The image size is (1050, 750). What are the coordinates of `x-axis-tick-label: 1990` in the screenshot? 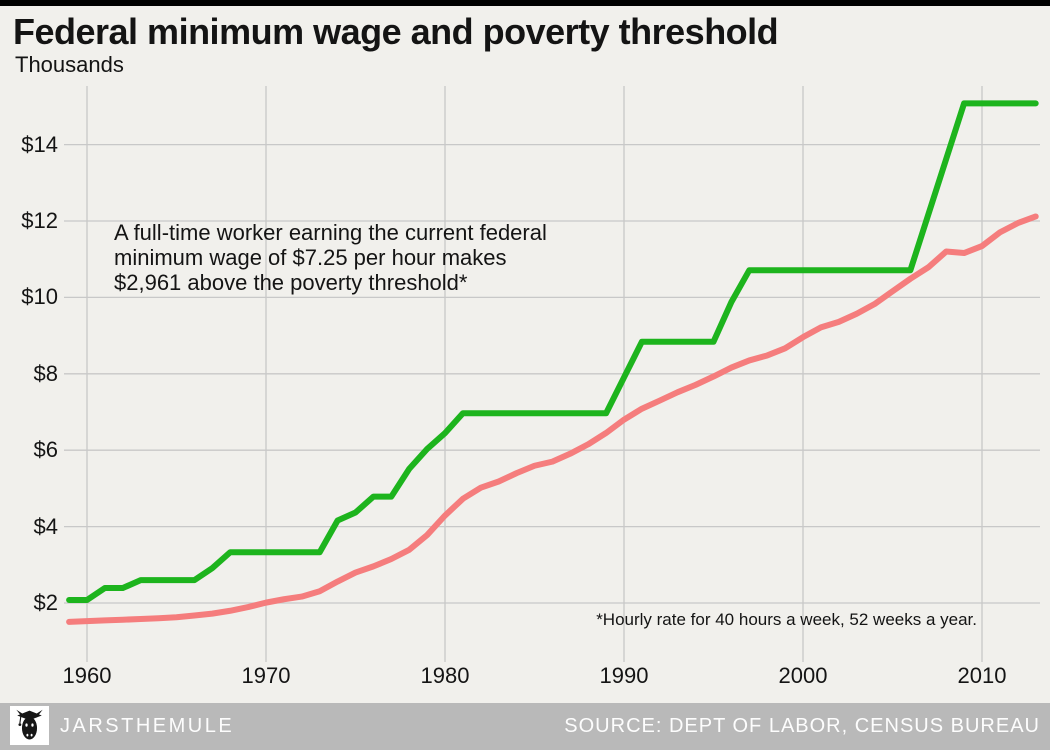 It's located at (624, 675).